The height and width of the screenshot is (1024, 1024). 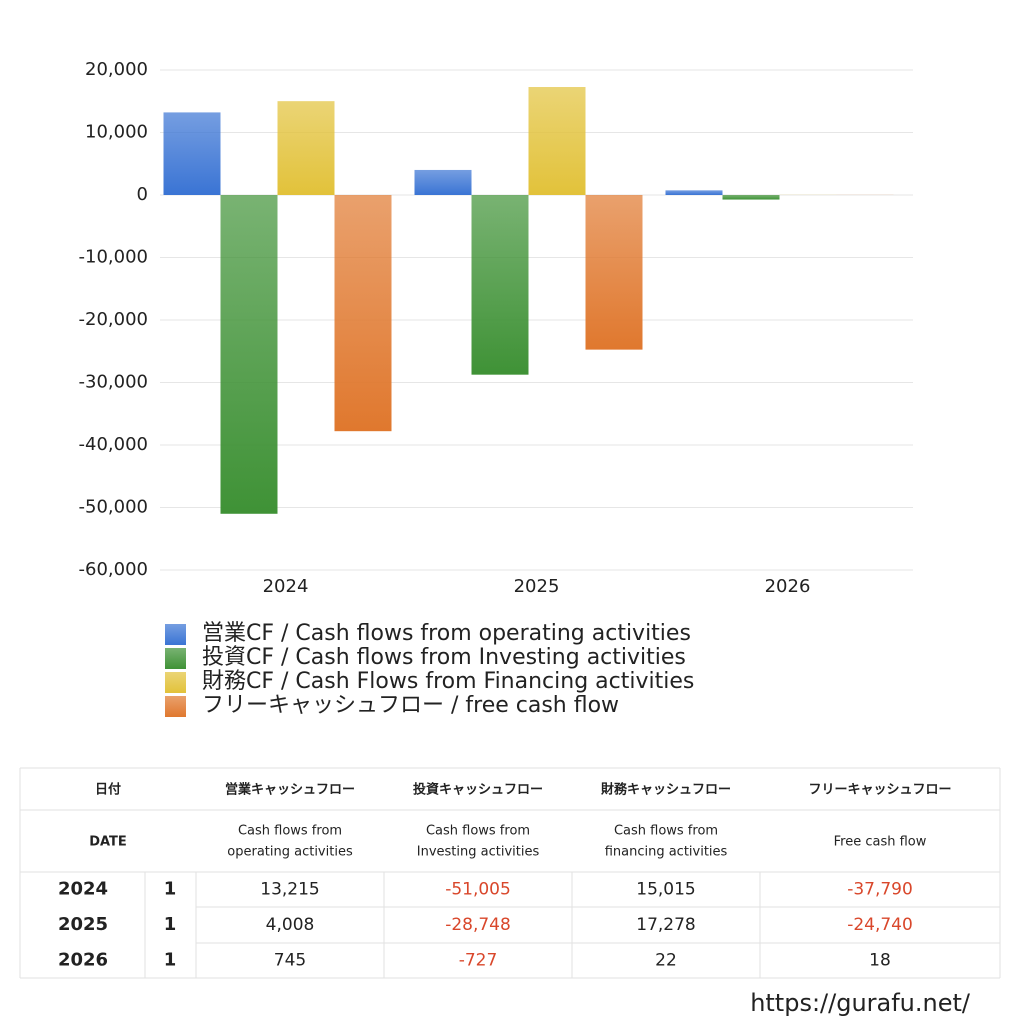 I want to click on table-cell: 17,278, so click(x=665, y=925).